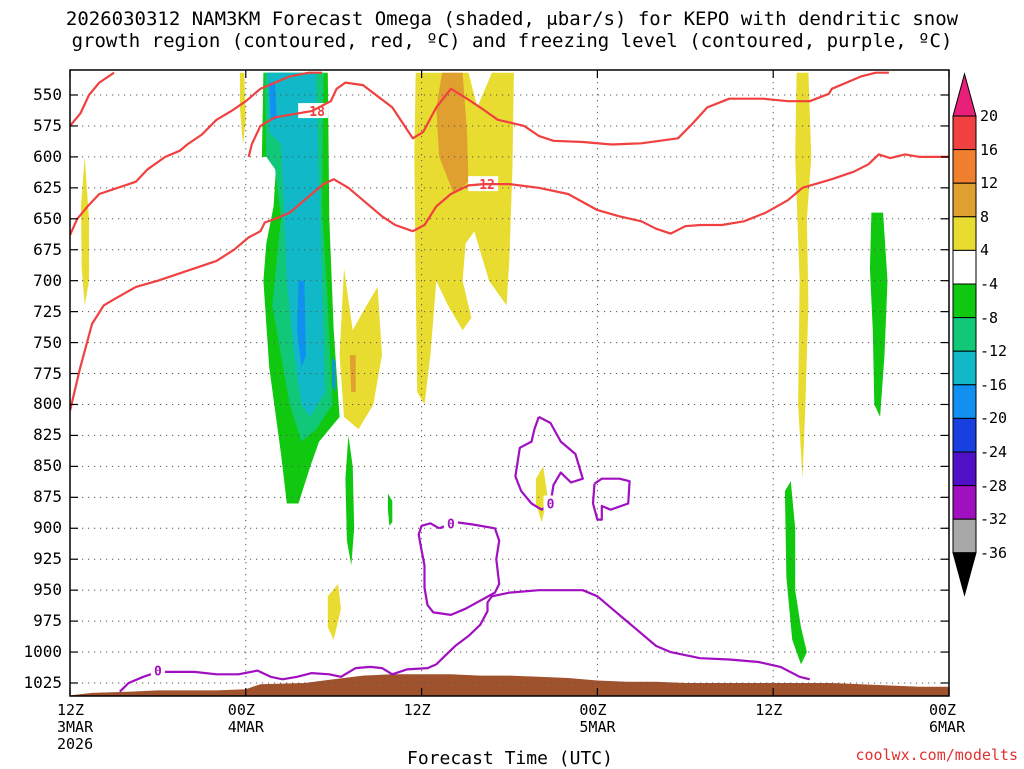 This screenshot has height=769, width=1024. I want to click on colorbar-label: 4, so click(985, 250).